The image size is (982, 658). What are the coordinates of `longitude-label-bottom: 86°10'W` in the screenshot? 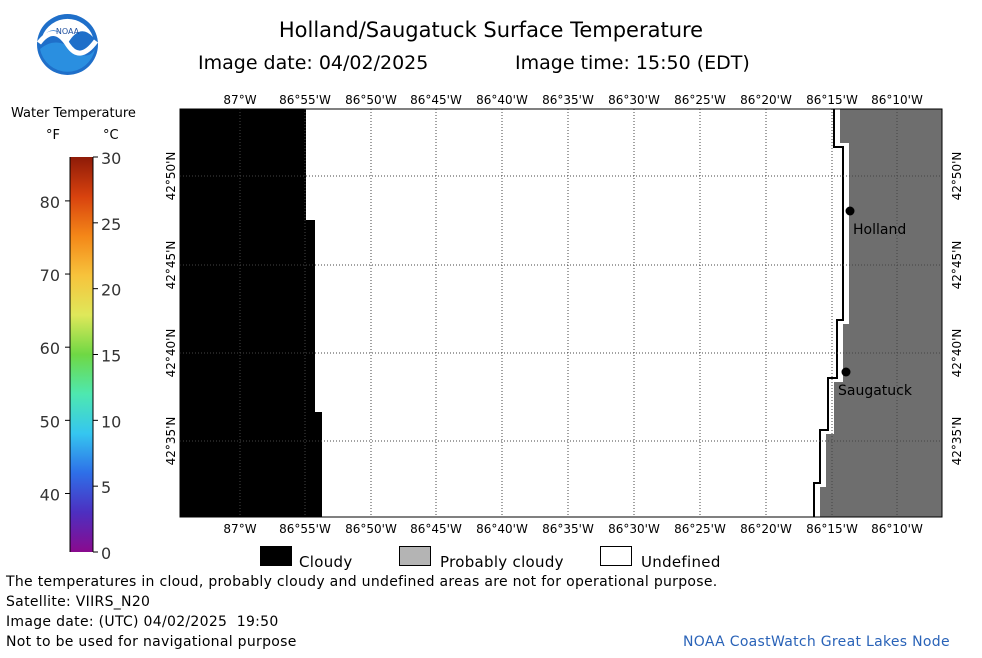 It's located at (897, 529).